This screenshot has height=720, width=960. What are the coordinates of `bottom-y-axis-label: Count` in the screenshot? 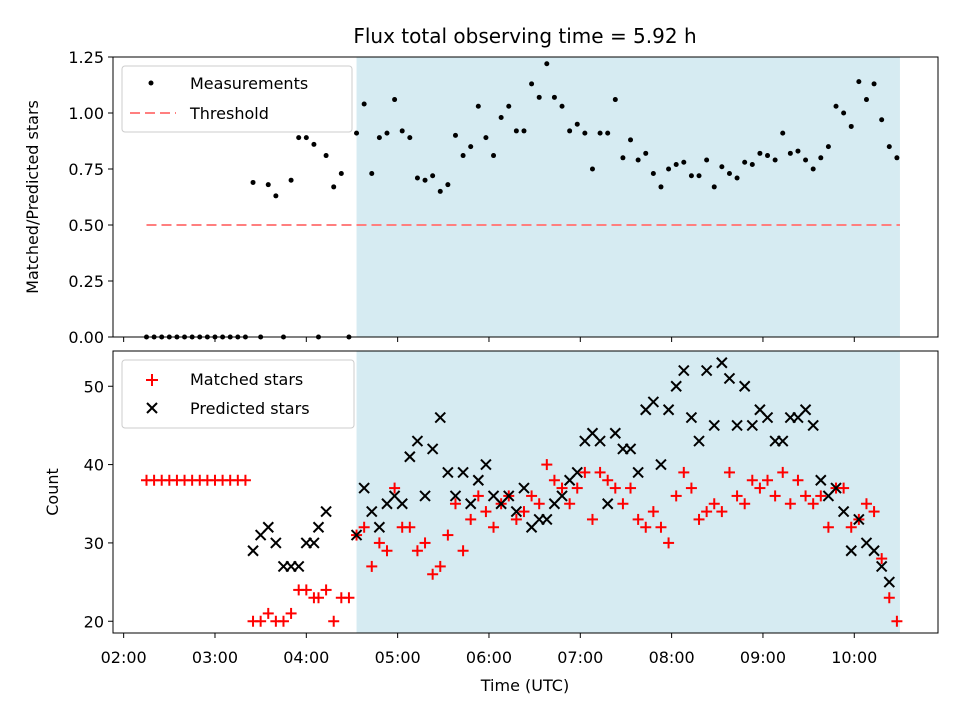 It's located at (52, 492).